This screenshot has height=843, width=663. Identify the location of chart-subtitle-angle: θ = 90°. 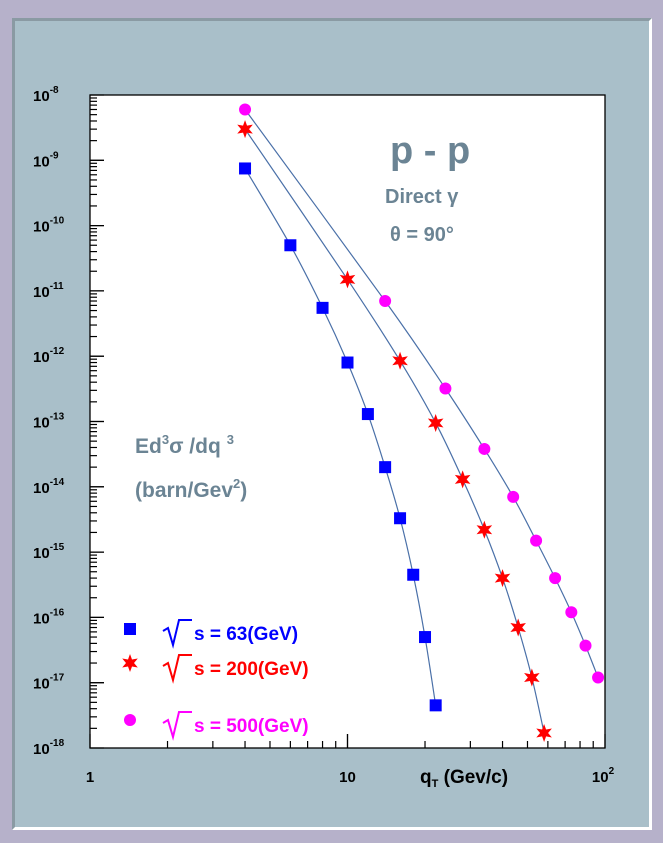
(422, 235).